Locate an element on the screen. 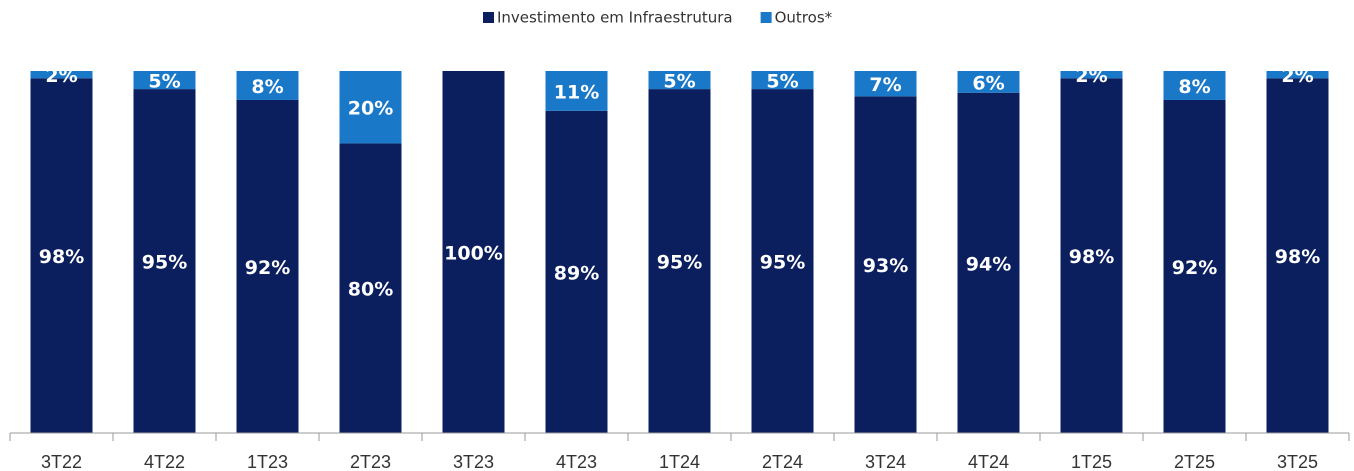  data-label: 93% is located at coordinates (885, 266).